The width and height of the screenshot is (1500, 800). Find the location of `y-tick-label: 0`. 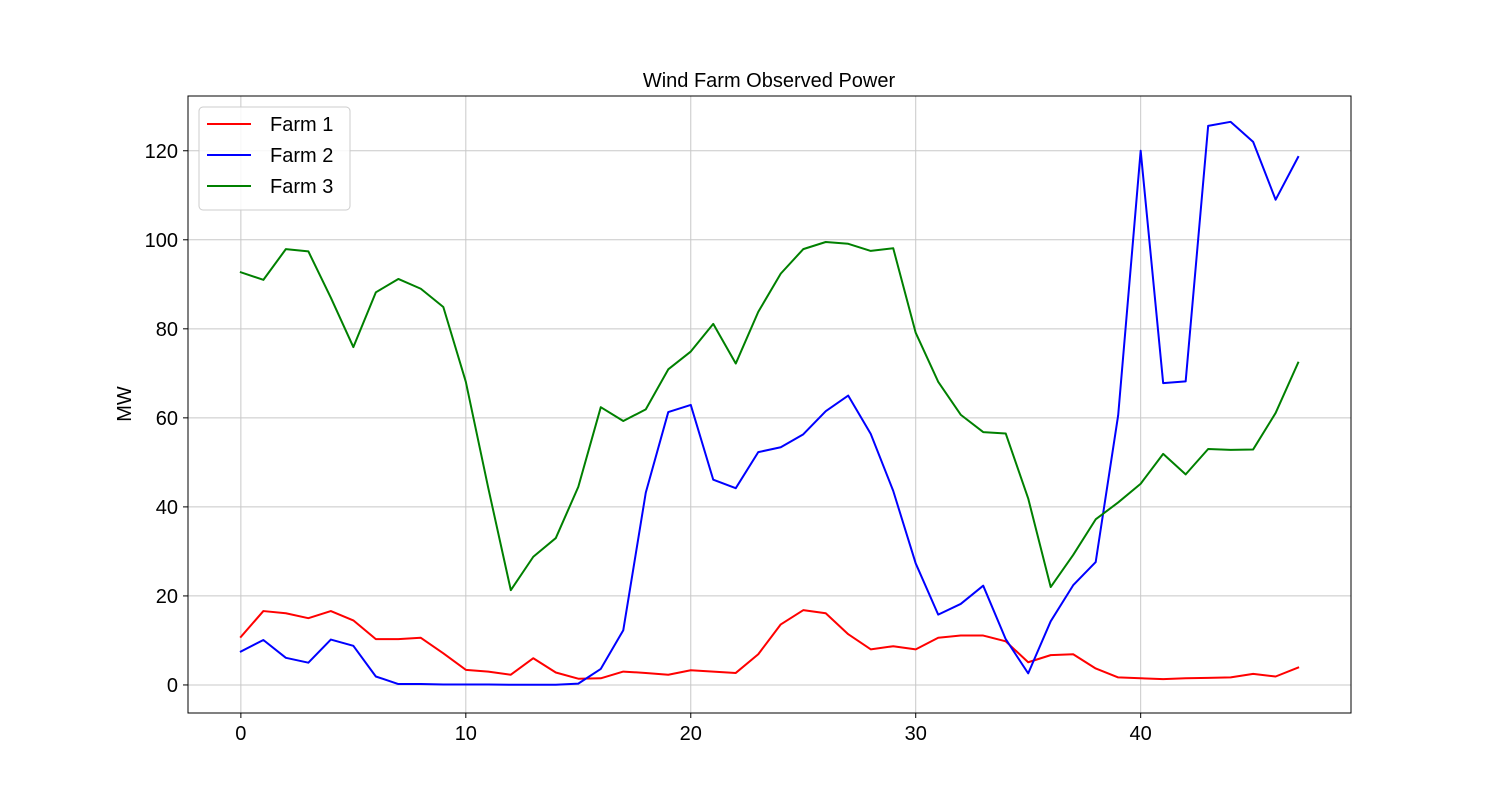

y-tick-label: 0 is located at coordinates (172, 686).